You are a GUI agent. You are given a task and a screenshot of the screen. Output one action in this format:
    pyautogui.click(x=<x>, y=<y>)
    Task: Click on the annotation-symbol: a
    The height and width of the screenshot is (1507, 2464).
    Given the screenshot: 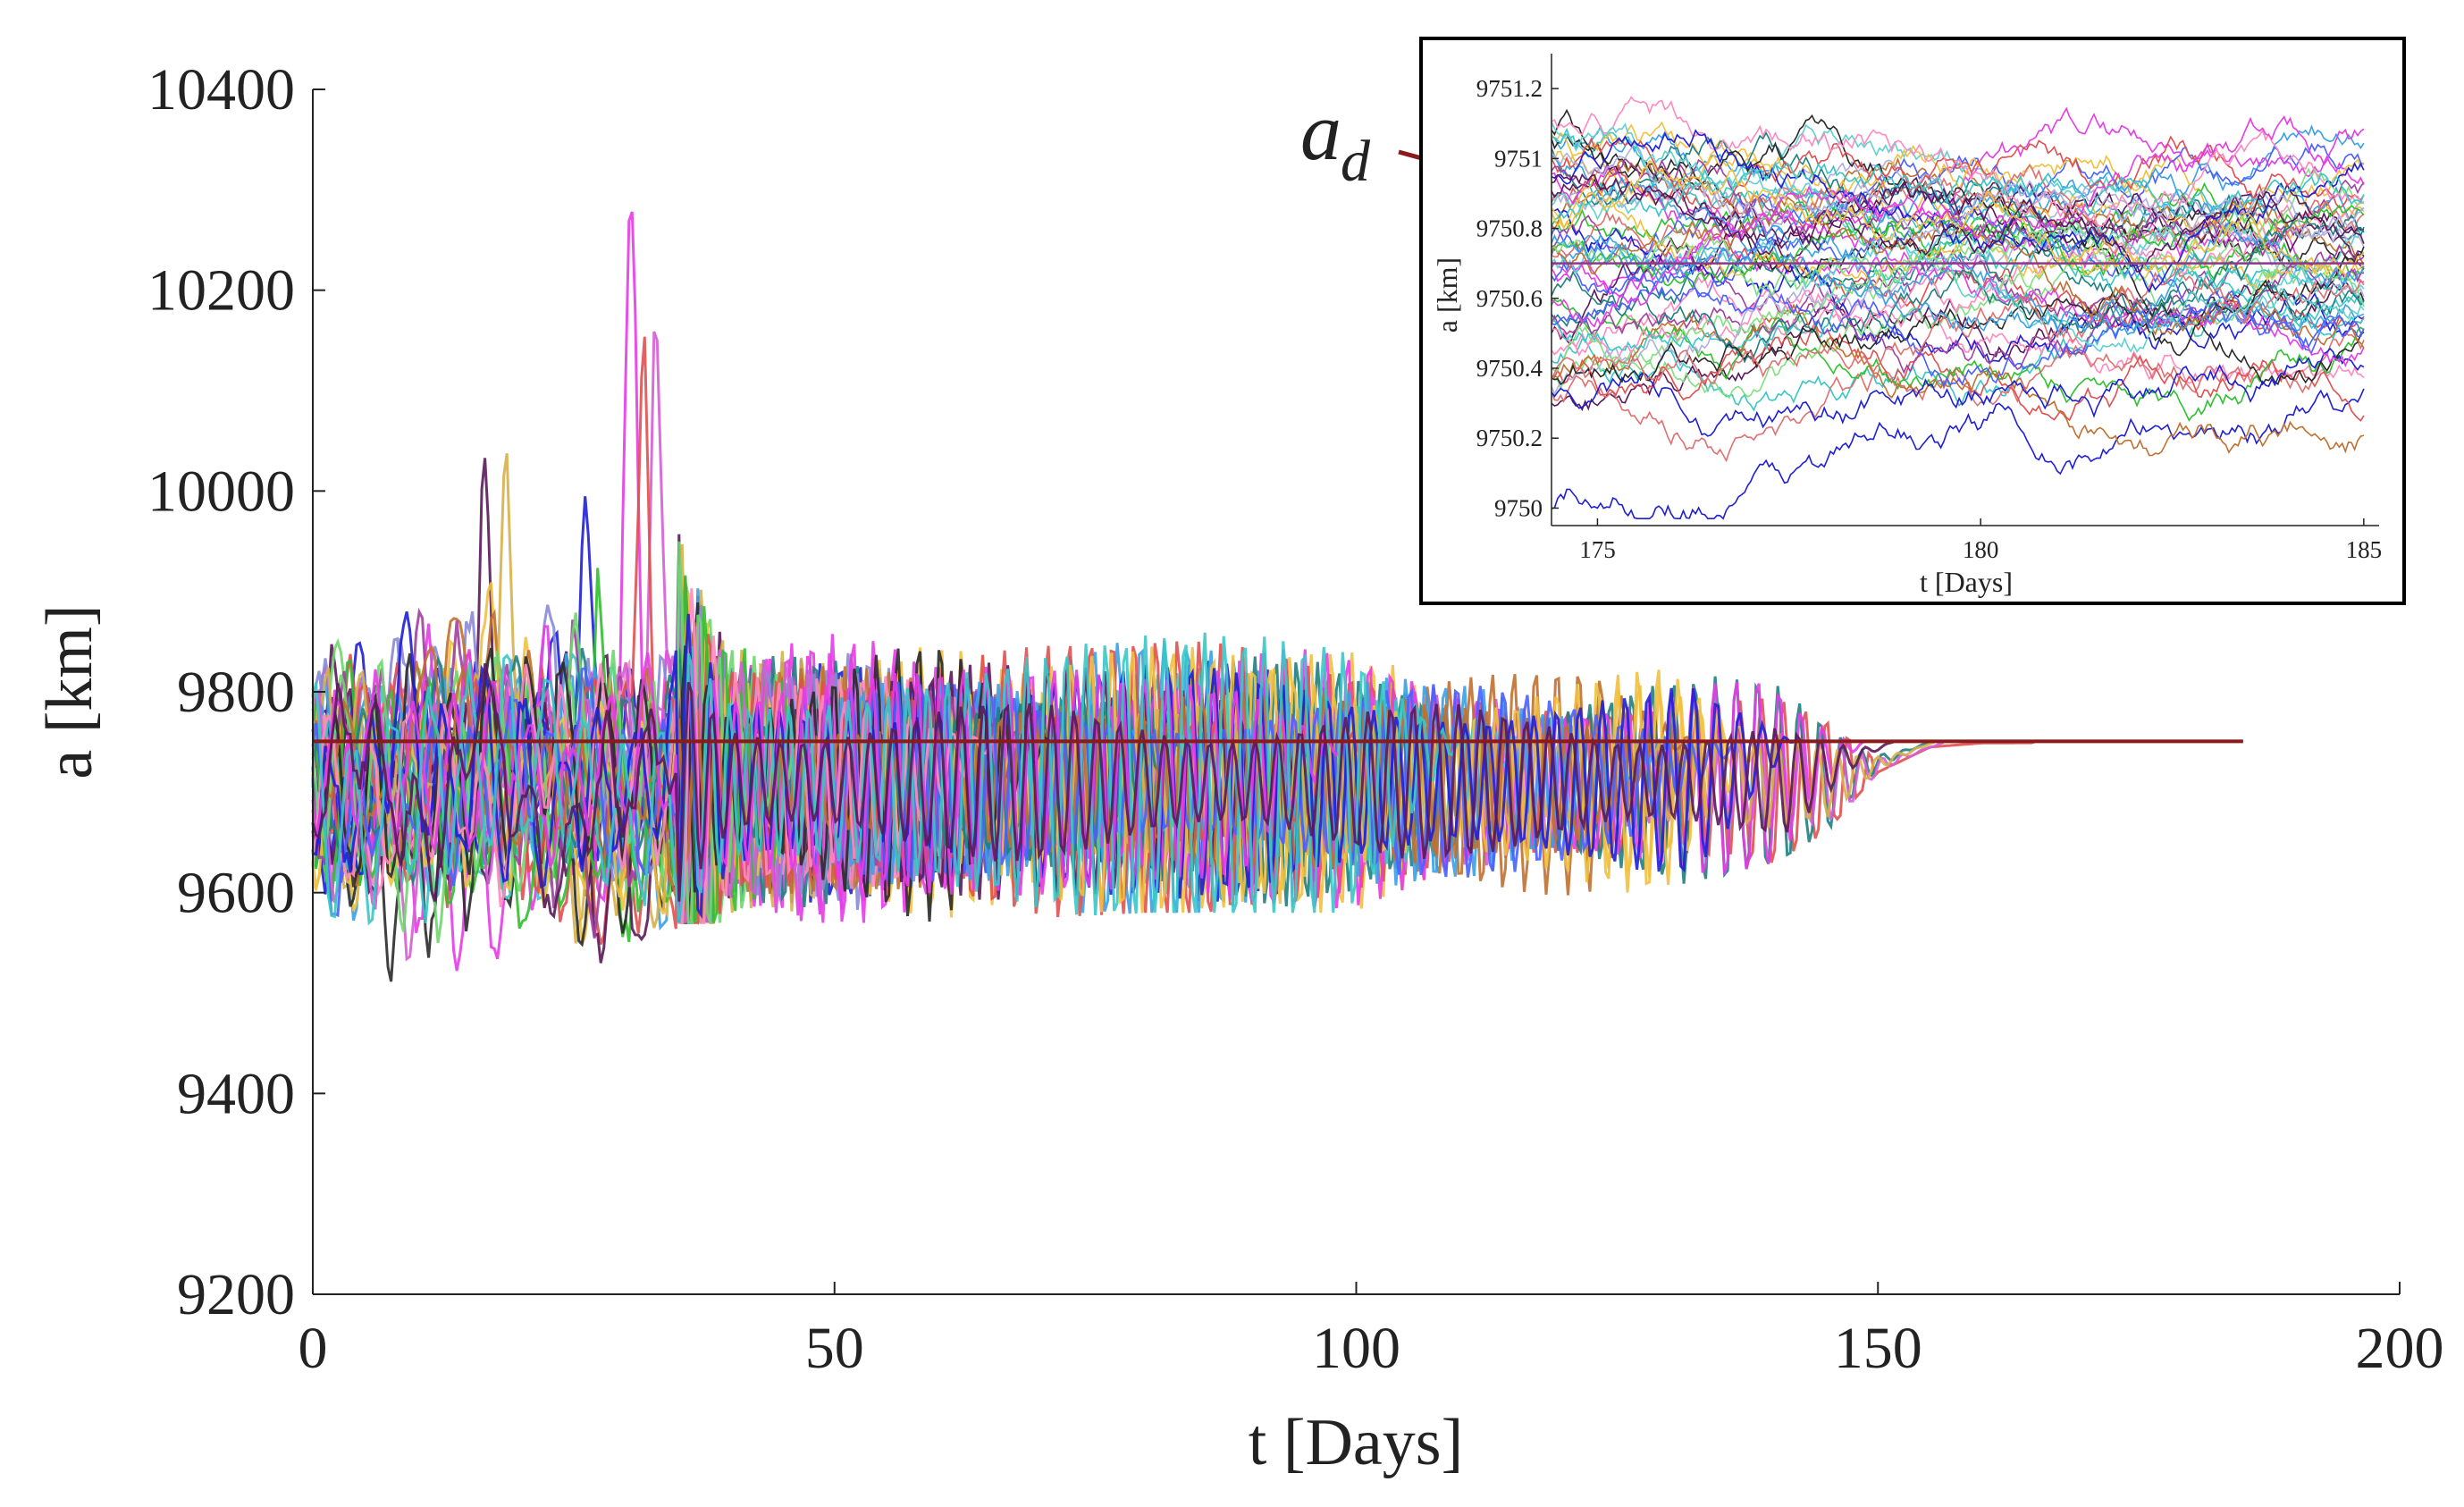 What is the action you would take?
    pyautogui.click(x=1320, y=131)
    